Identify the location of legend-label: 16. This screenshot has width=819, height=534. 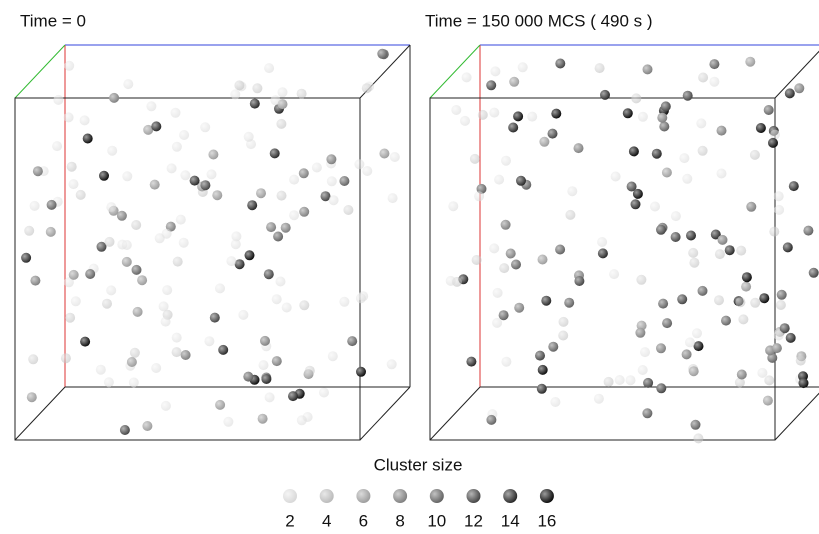
(546, 520).